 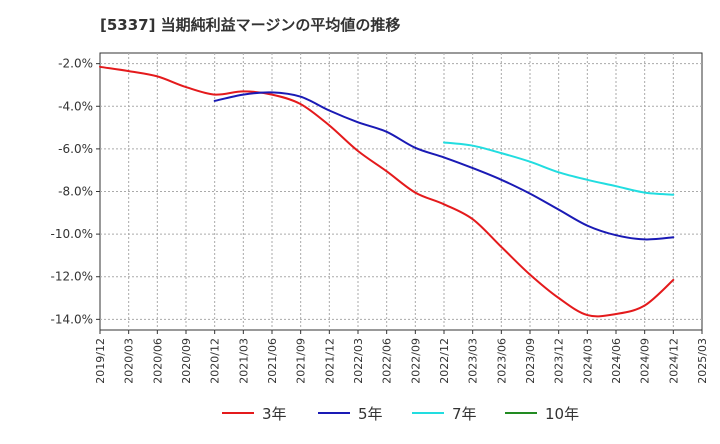 What do you see at coordinates (501, 361) in the screenshot?
I see `x-tick-label: 2023/06` at bounding box center [501, 361].